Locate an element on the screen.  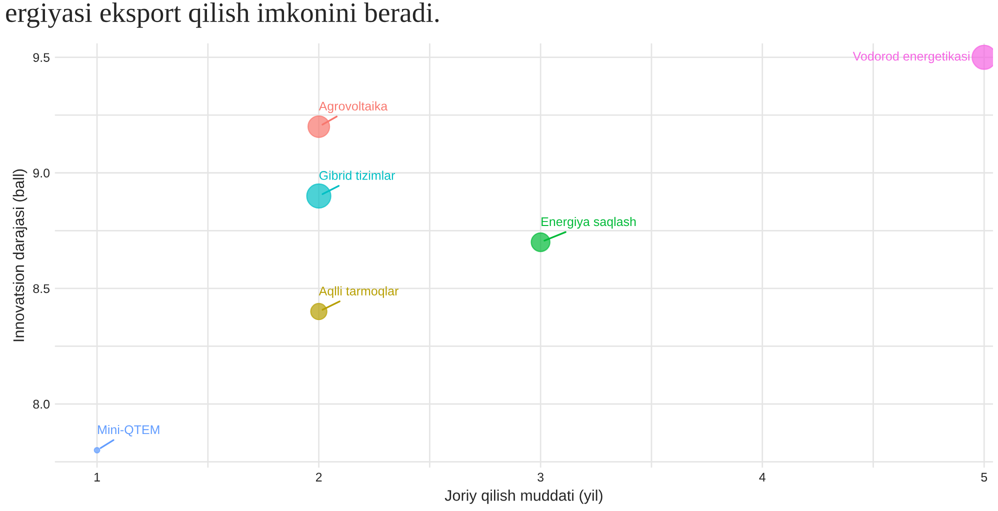
x-tick-label: 3 is located at coordinates (541, 477).